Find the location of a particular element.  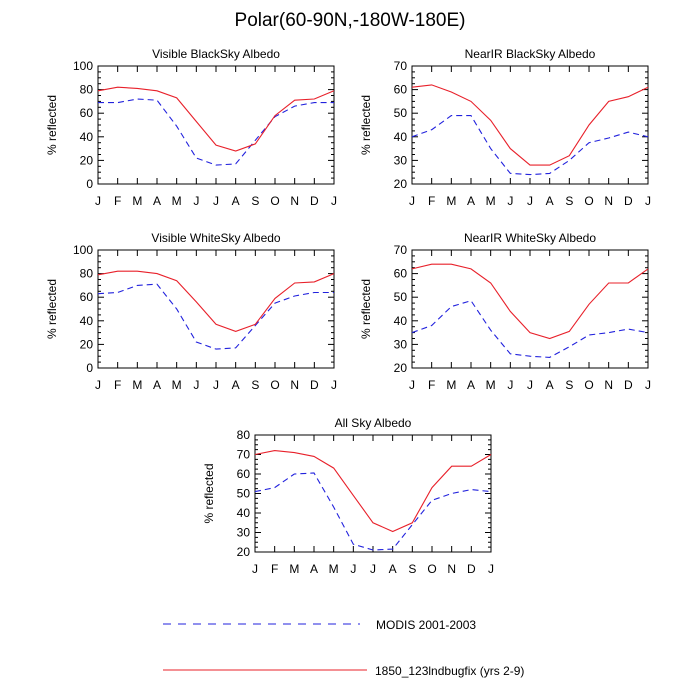

chart-title: Visible BlackSky Albedo is located at coordinates (216, 54).